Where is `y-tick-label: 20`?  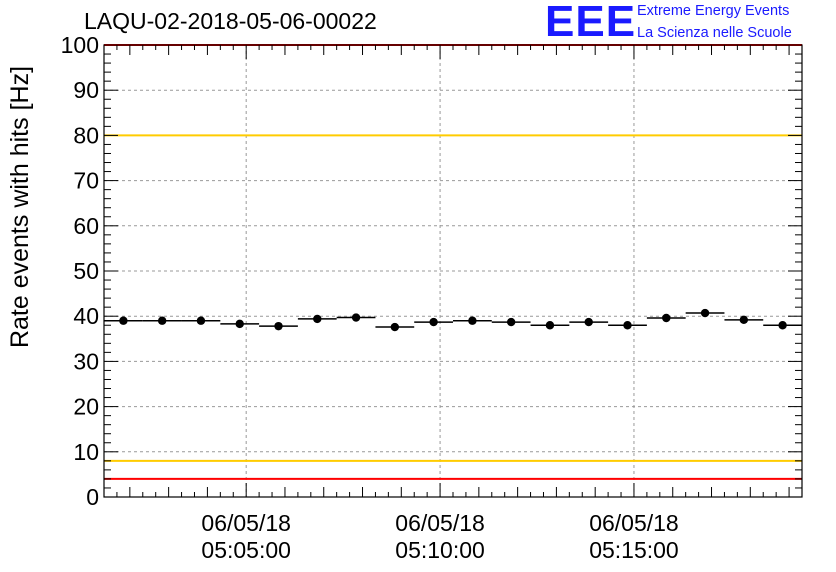 y-tick-label: 20 is located at coordinates (86, 407).